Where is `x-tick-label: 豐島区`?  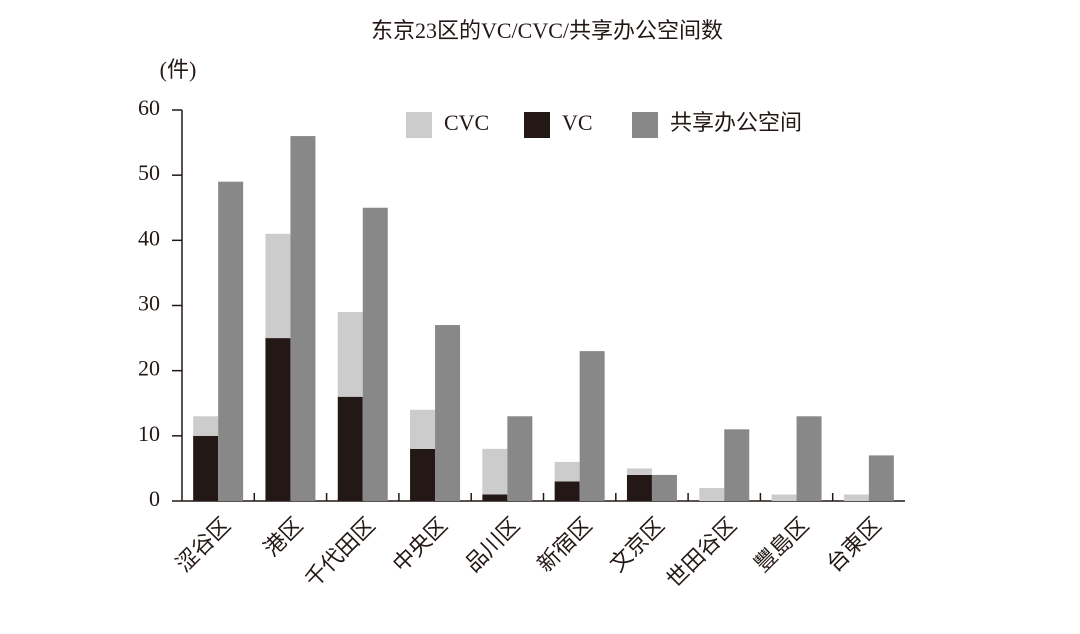 x-tick-label: 豐島区 is located at coordinates (781, 544).